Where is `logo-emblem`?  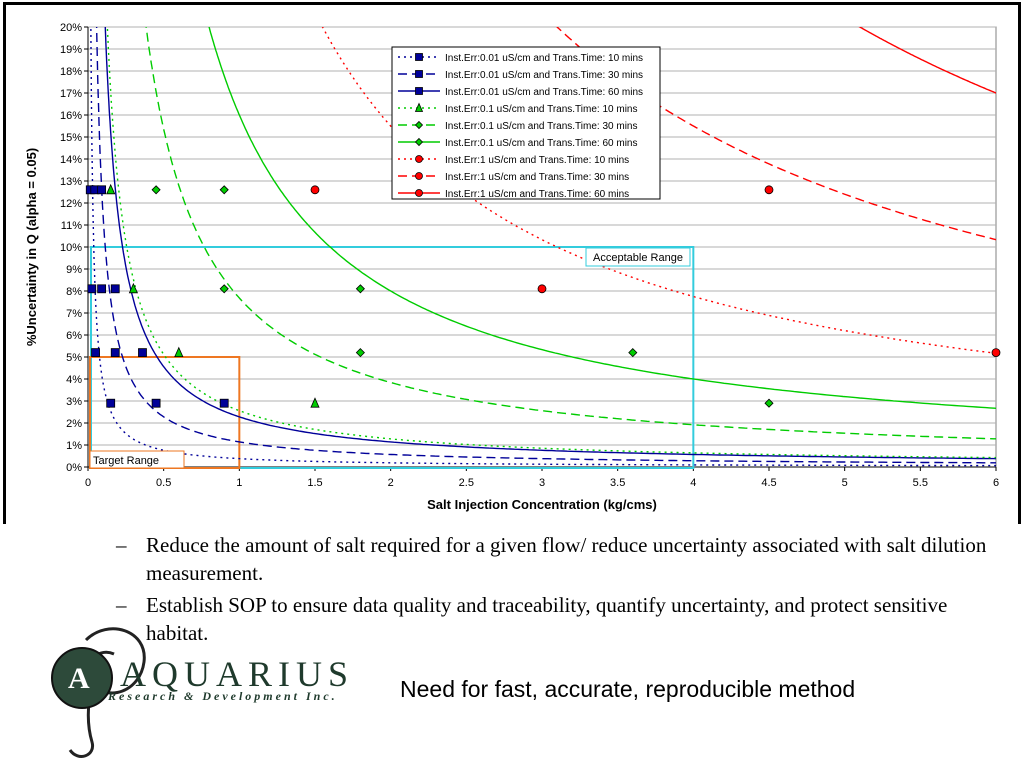
logo-emblem is located at coordinates (82, 678).